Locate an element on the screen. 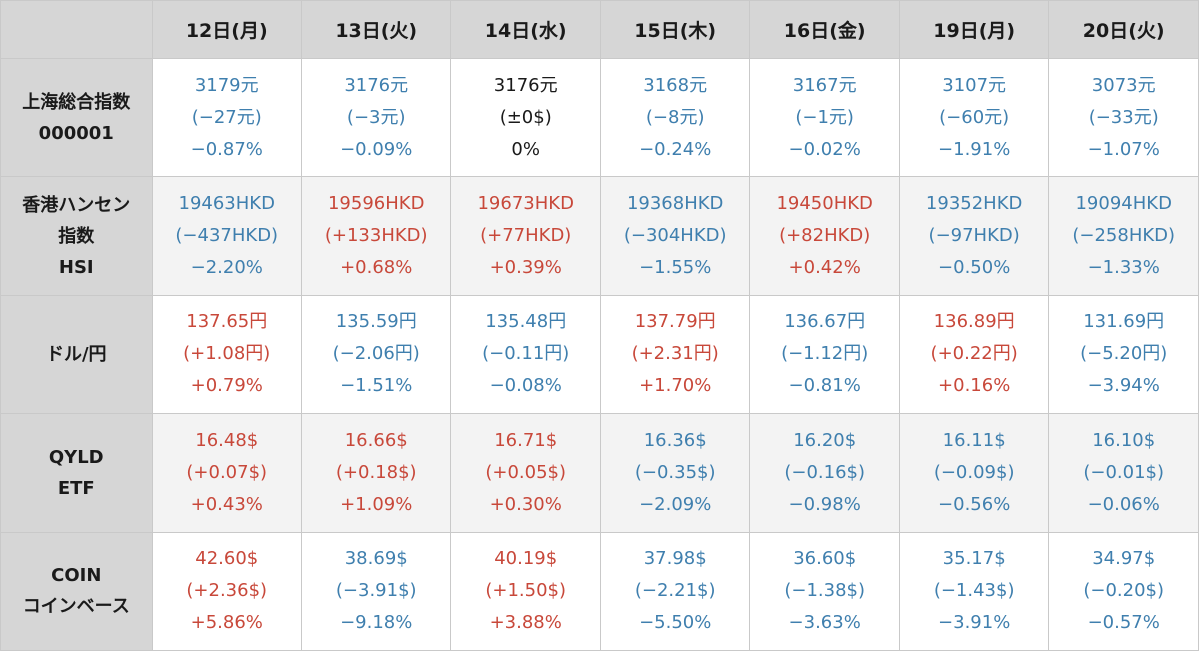 This screenshot has height=652, width=1200. quote-pct: −1.33% is located at coordinates (1123, 268).